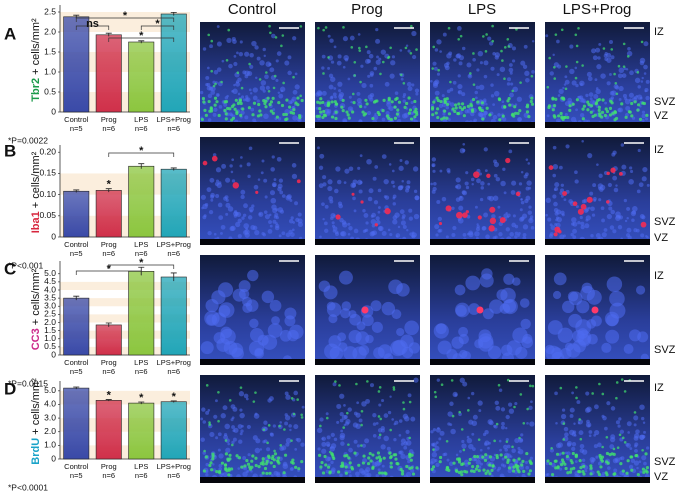 This screenshot has height=494, width=680. Describe the element at coordinates (50, 51) in the screenshot. I see `y-tick-label: 1.5` at that location.